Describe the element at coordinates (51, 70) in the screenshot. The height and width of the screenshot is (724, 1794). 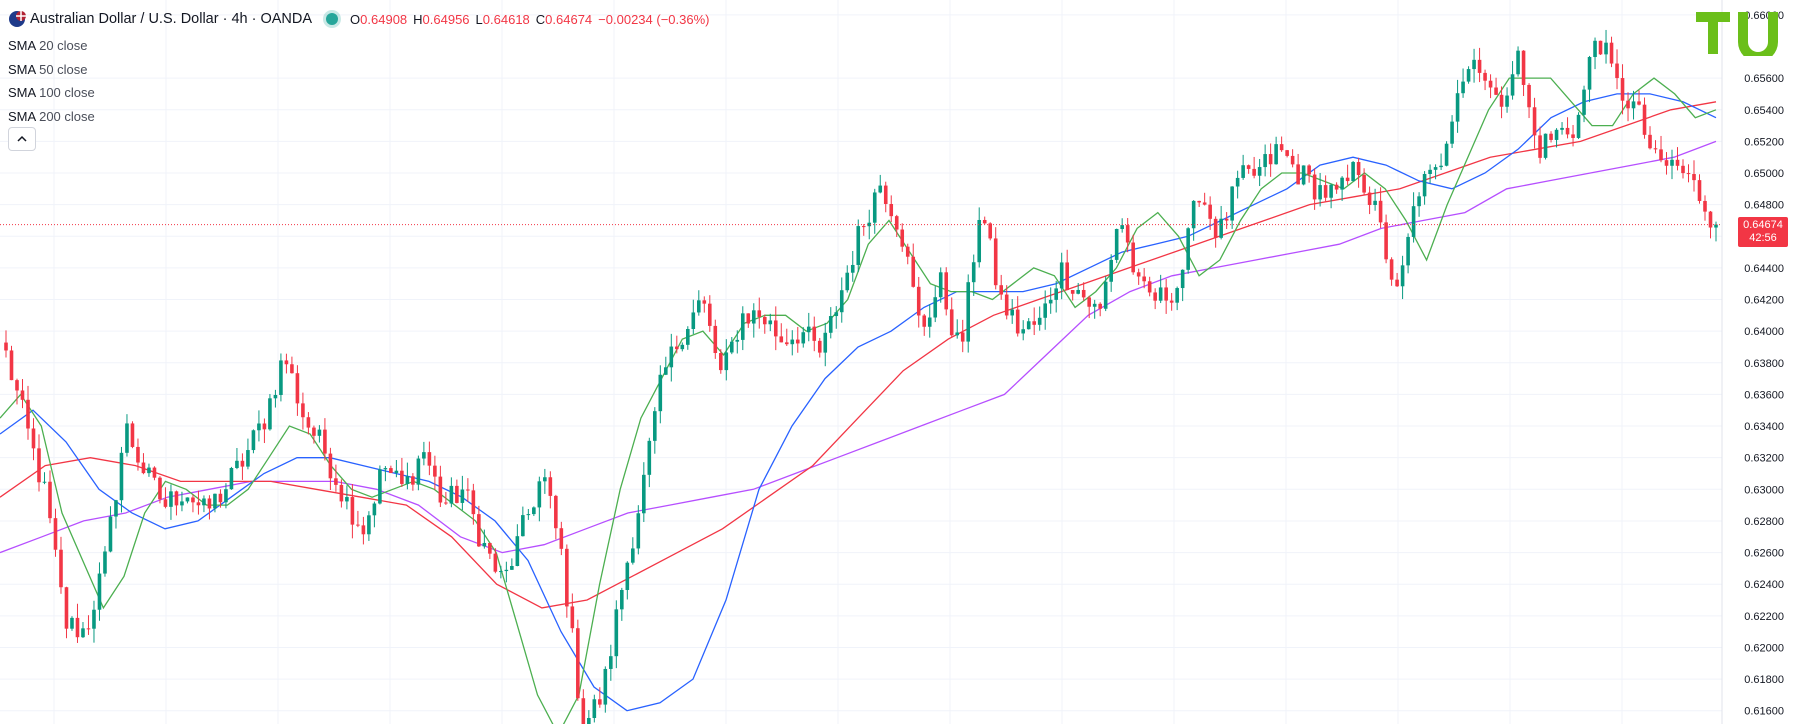
I see `indicator-sma-50: SMA 50 close` at that location.